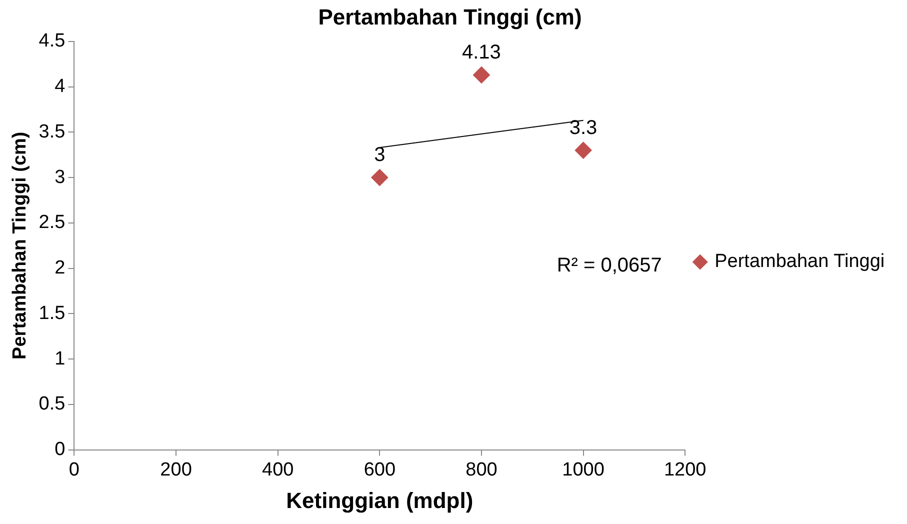 The height and width of the screenshot is (524, 907). Describe the element at coordinates (60, 359) in the screenshot. I see `y-tick-label: 1` at that location.